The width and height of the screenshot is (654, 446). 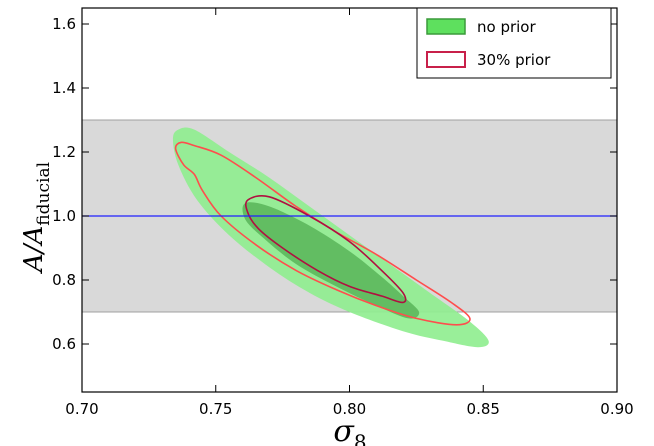 What do you see at coordinates (349, 409) in the screenshot?
I see `x-tick-label: 0.80` at bounding box center [349, 409].